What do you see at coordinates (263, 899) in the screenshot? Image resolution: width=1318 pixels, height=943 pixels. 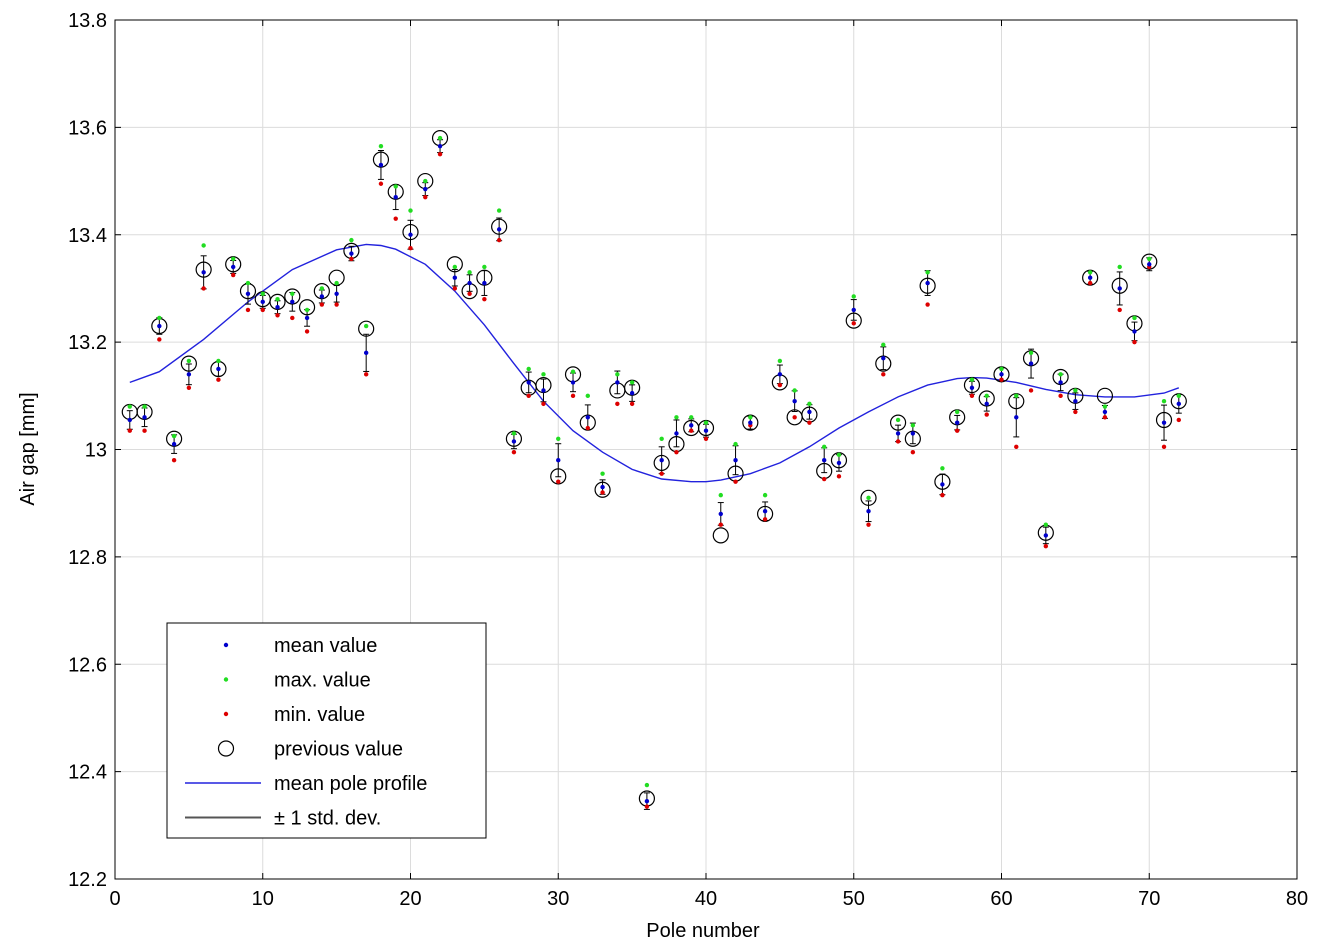 I see `x-tick-label: 10` at bounding box center [263, 899].